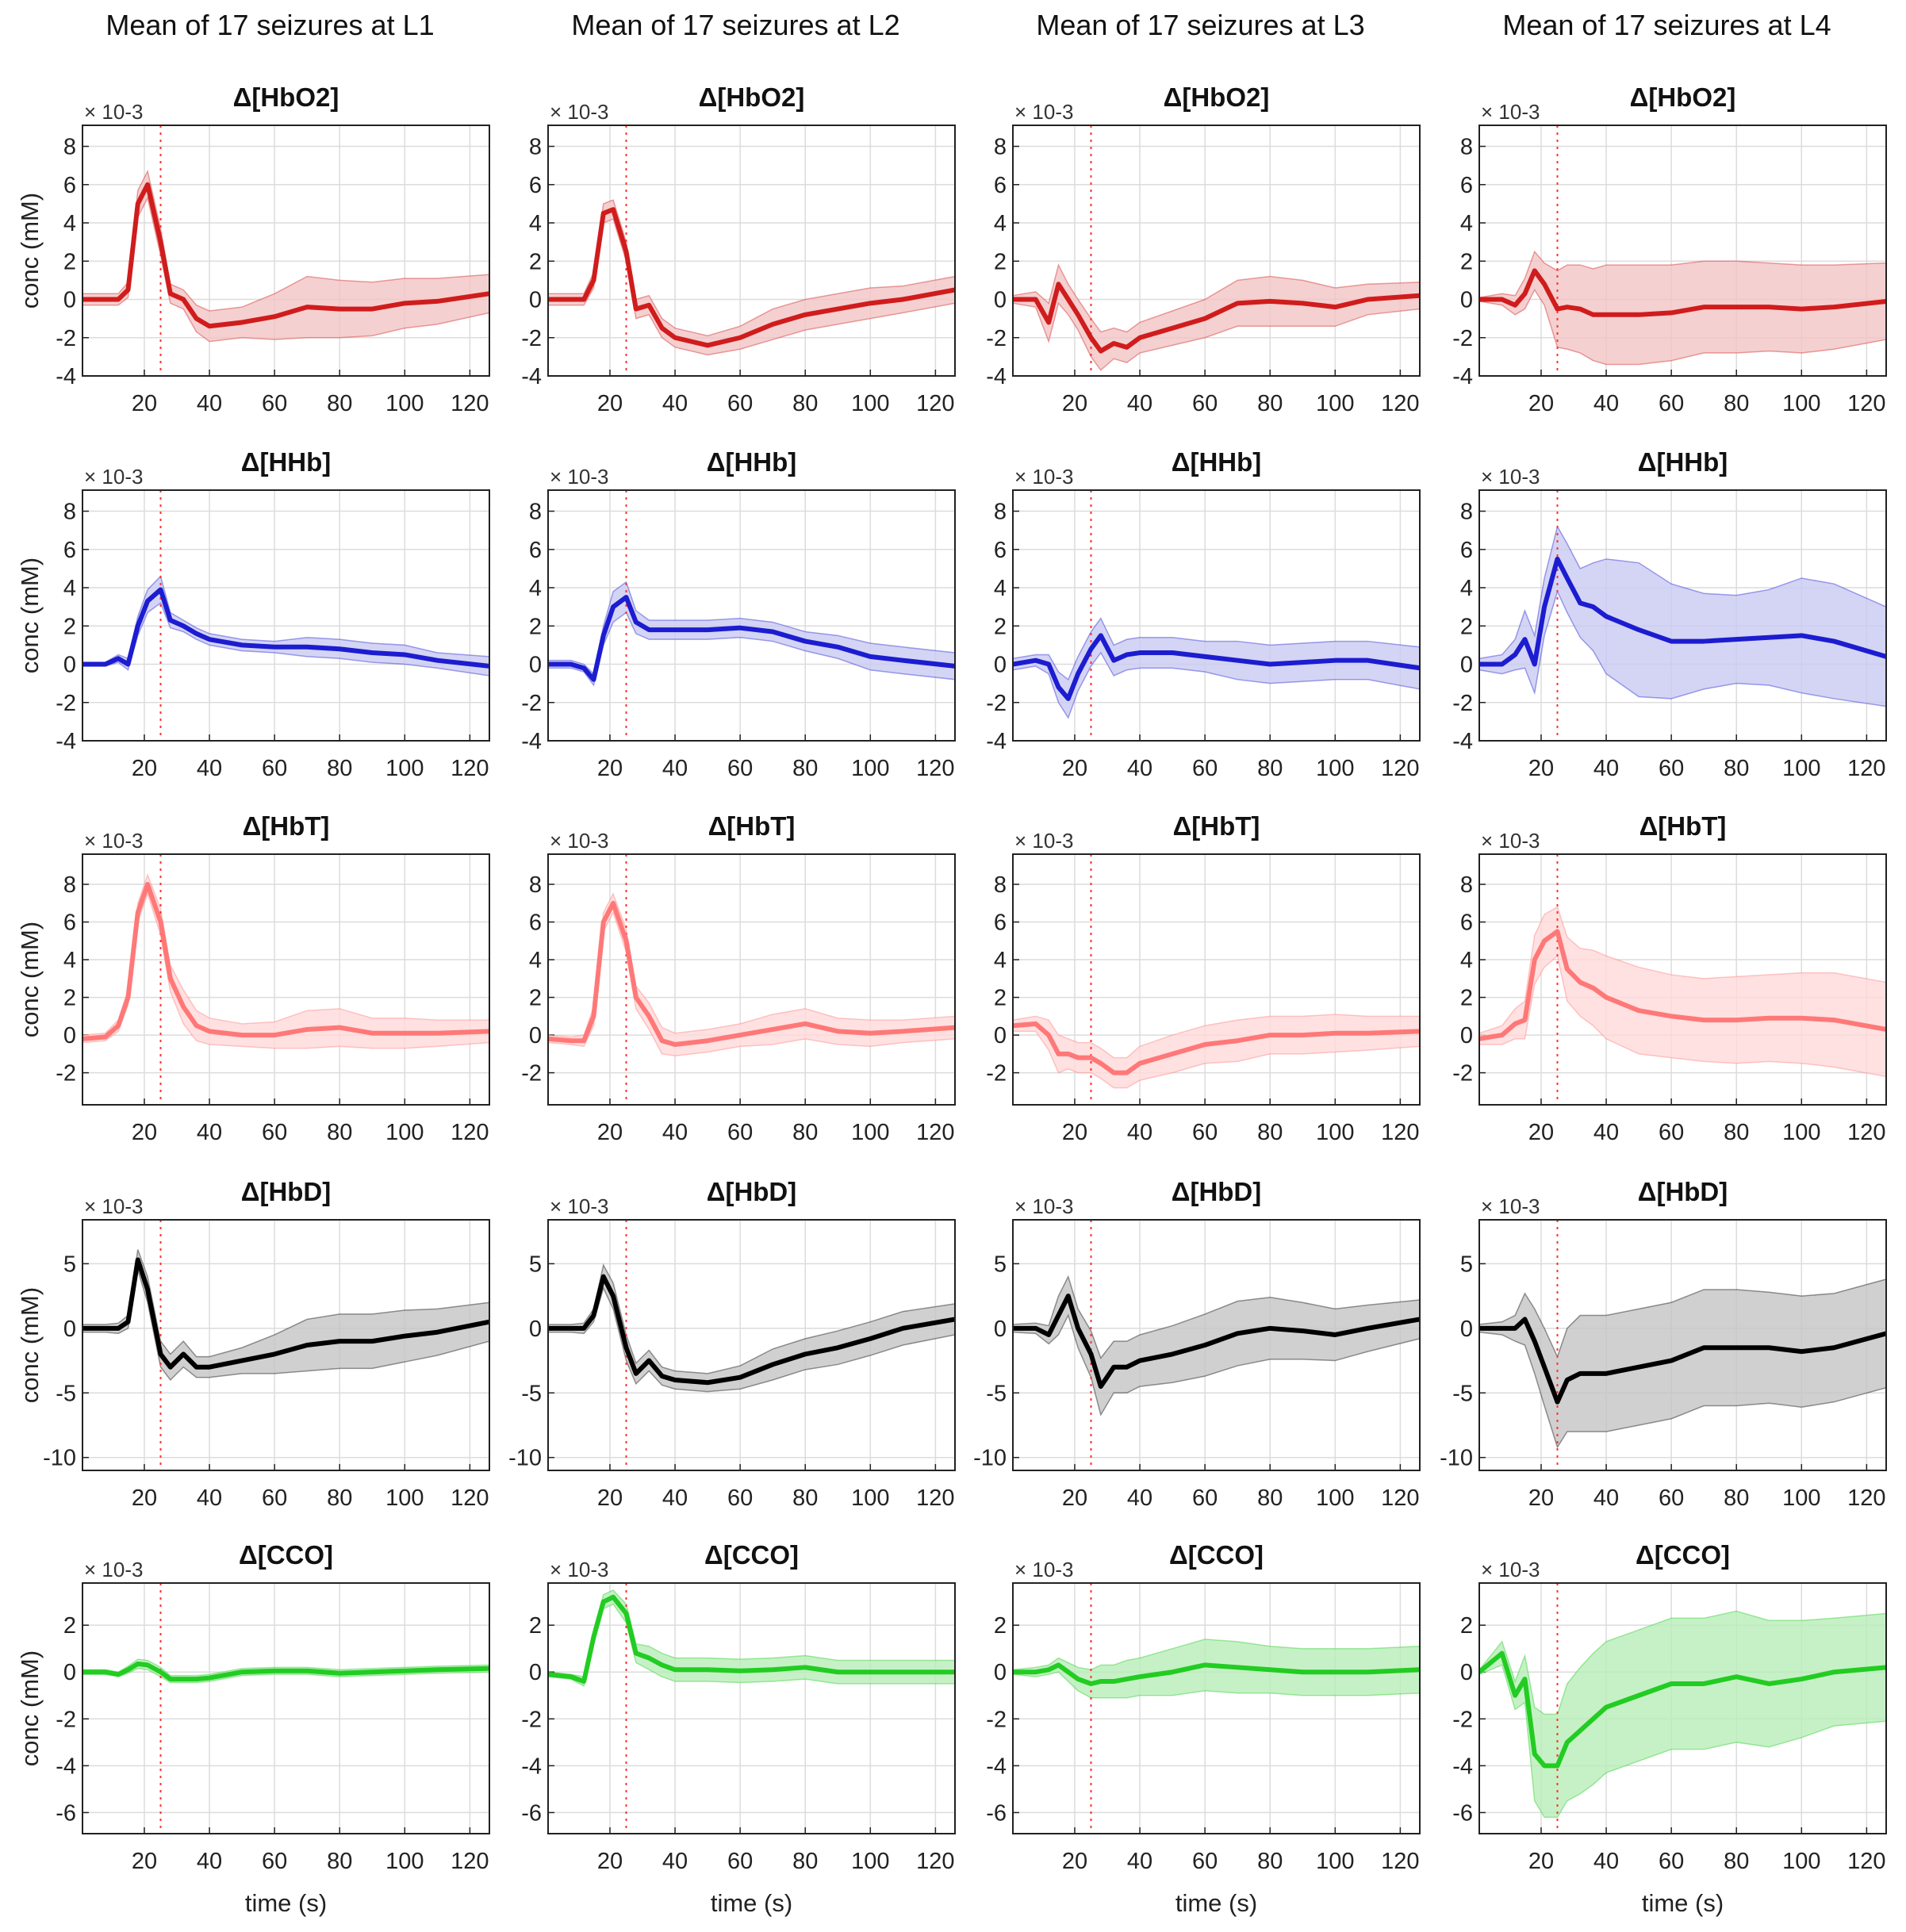 This screenshot has width=1906, height=1932. Describe the element at coordinates (1203, 978) in the screenshot. I see `subplot-hbt-l3: Δ[HbT] × 10-3 20 40 60 80 100 120 -2 0 2 4 6 8` at that location.